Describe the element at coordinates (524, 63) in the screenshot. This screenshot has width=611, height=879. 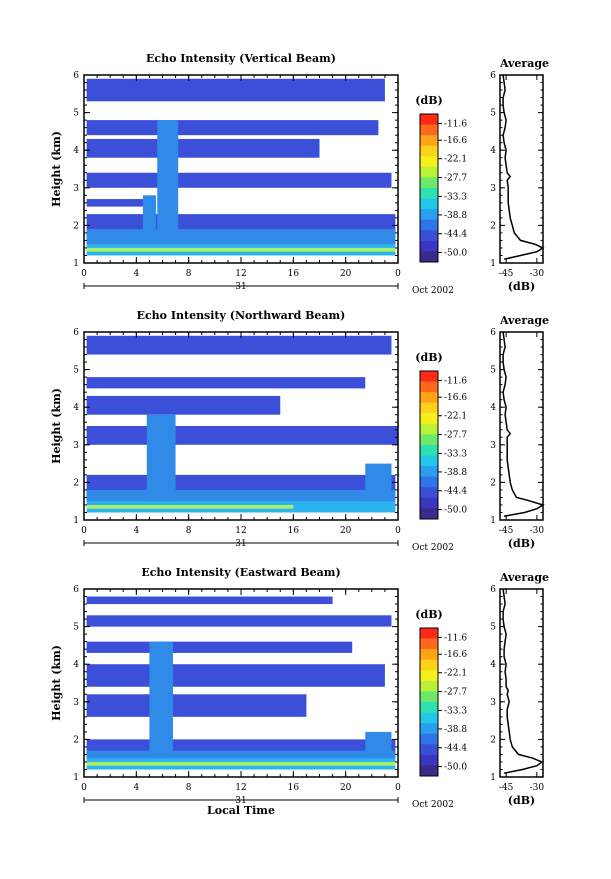
I see `profile-title: Average` at that location.